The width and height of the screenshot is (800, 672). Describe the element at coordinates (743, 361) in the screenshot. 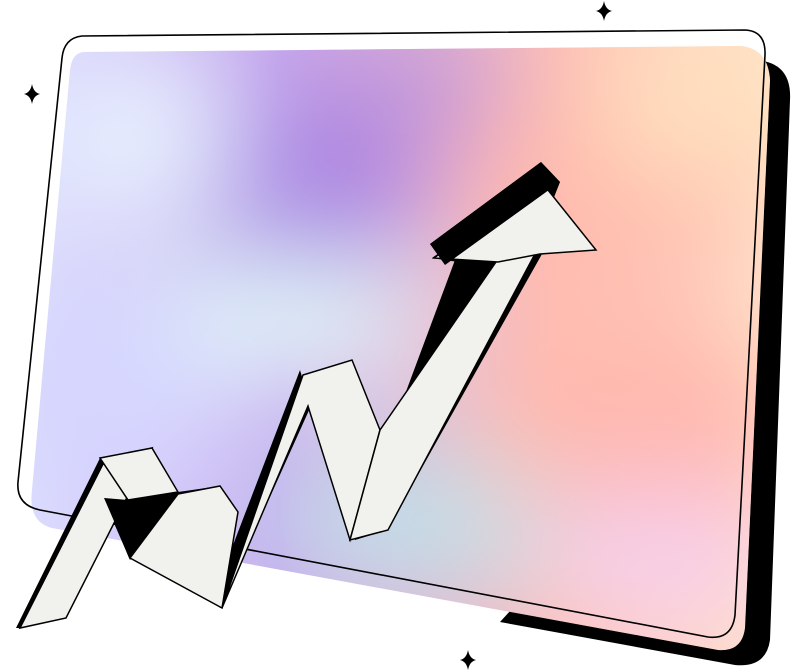

I see `panel-shadow-edge` at that location.